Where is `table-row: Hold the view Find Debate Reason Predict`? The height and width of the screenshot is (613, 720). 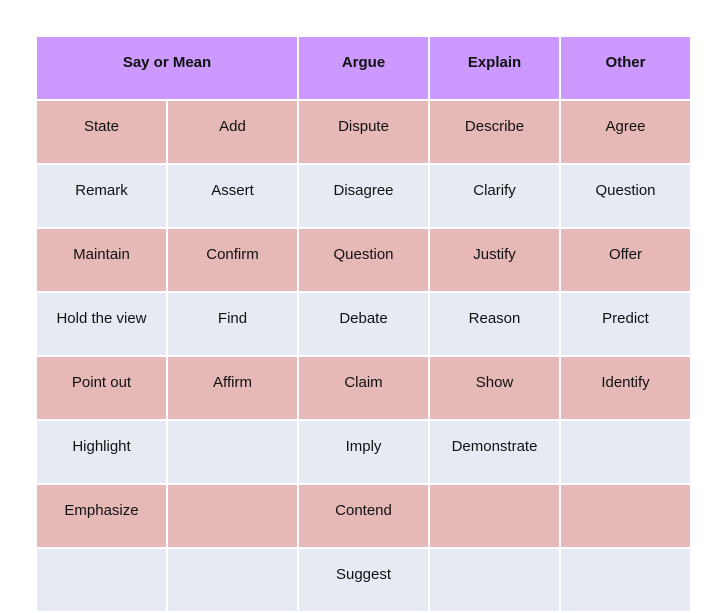
table-row: Hold the view Find Debate Reason Predict is located at coordinates (363, 324).